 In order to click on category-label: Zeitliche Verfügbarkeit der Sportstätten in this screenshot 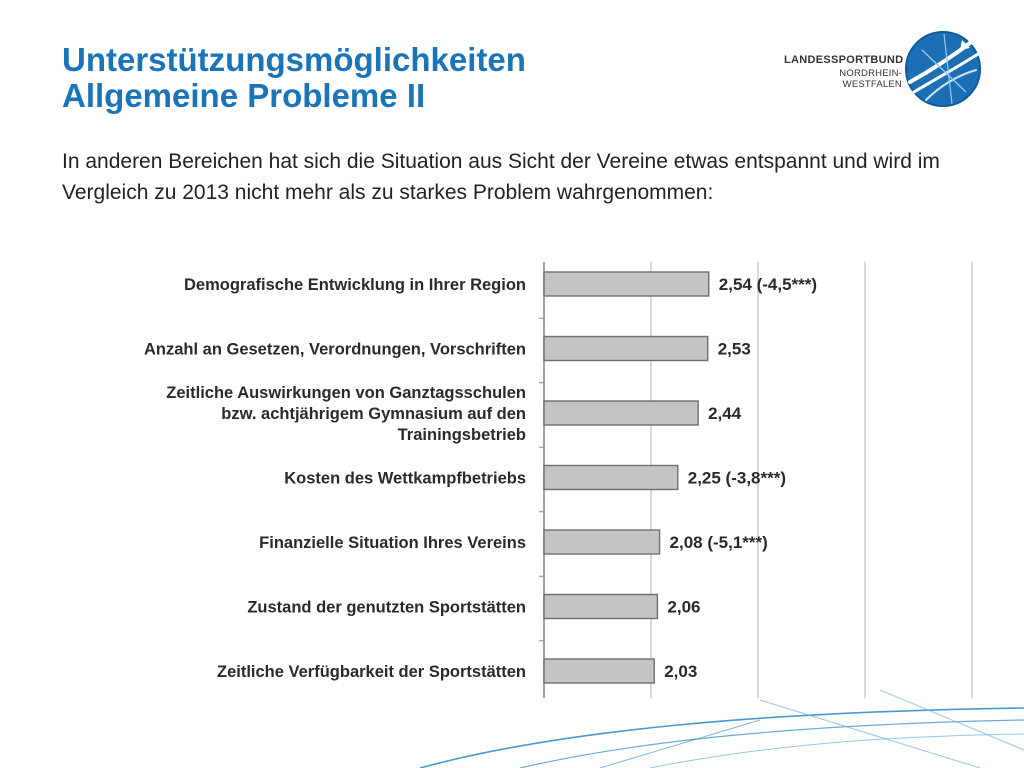, I will do `click(371, 672)`.